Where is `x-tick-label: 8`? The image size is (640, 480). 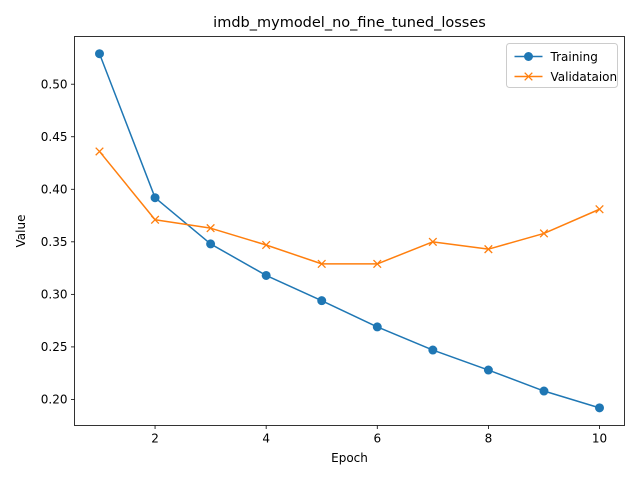 x-tick-label: 8 is located at coordinates (489, 439).